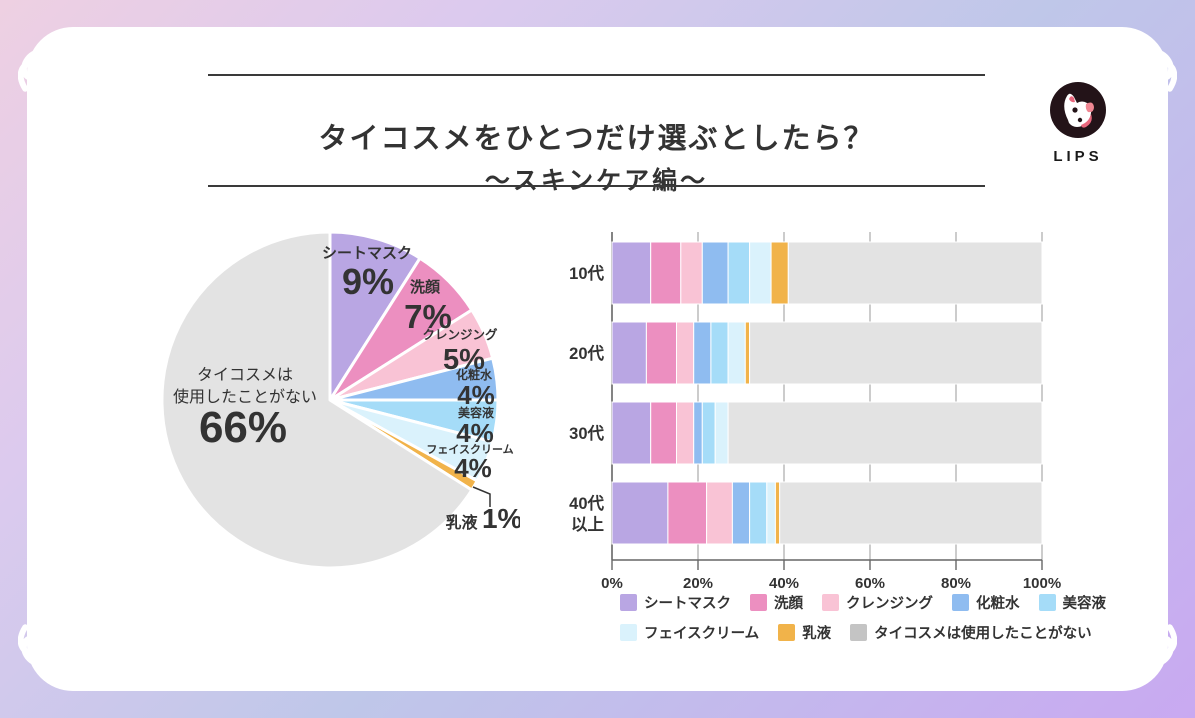 This screenshot has height=718, width=1195. I want to click on legend-item: シートマスク, so click(675, 602).